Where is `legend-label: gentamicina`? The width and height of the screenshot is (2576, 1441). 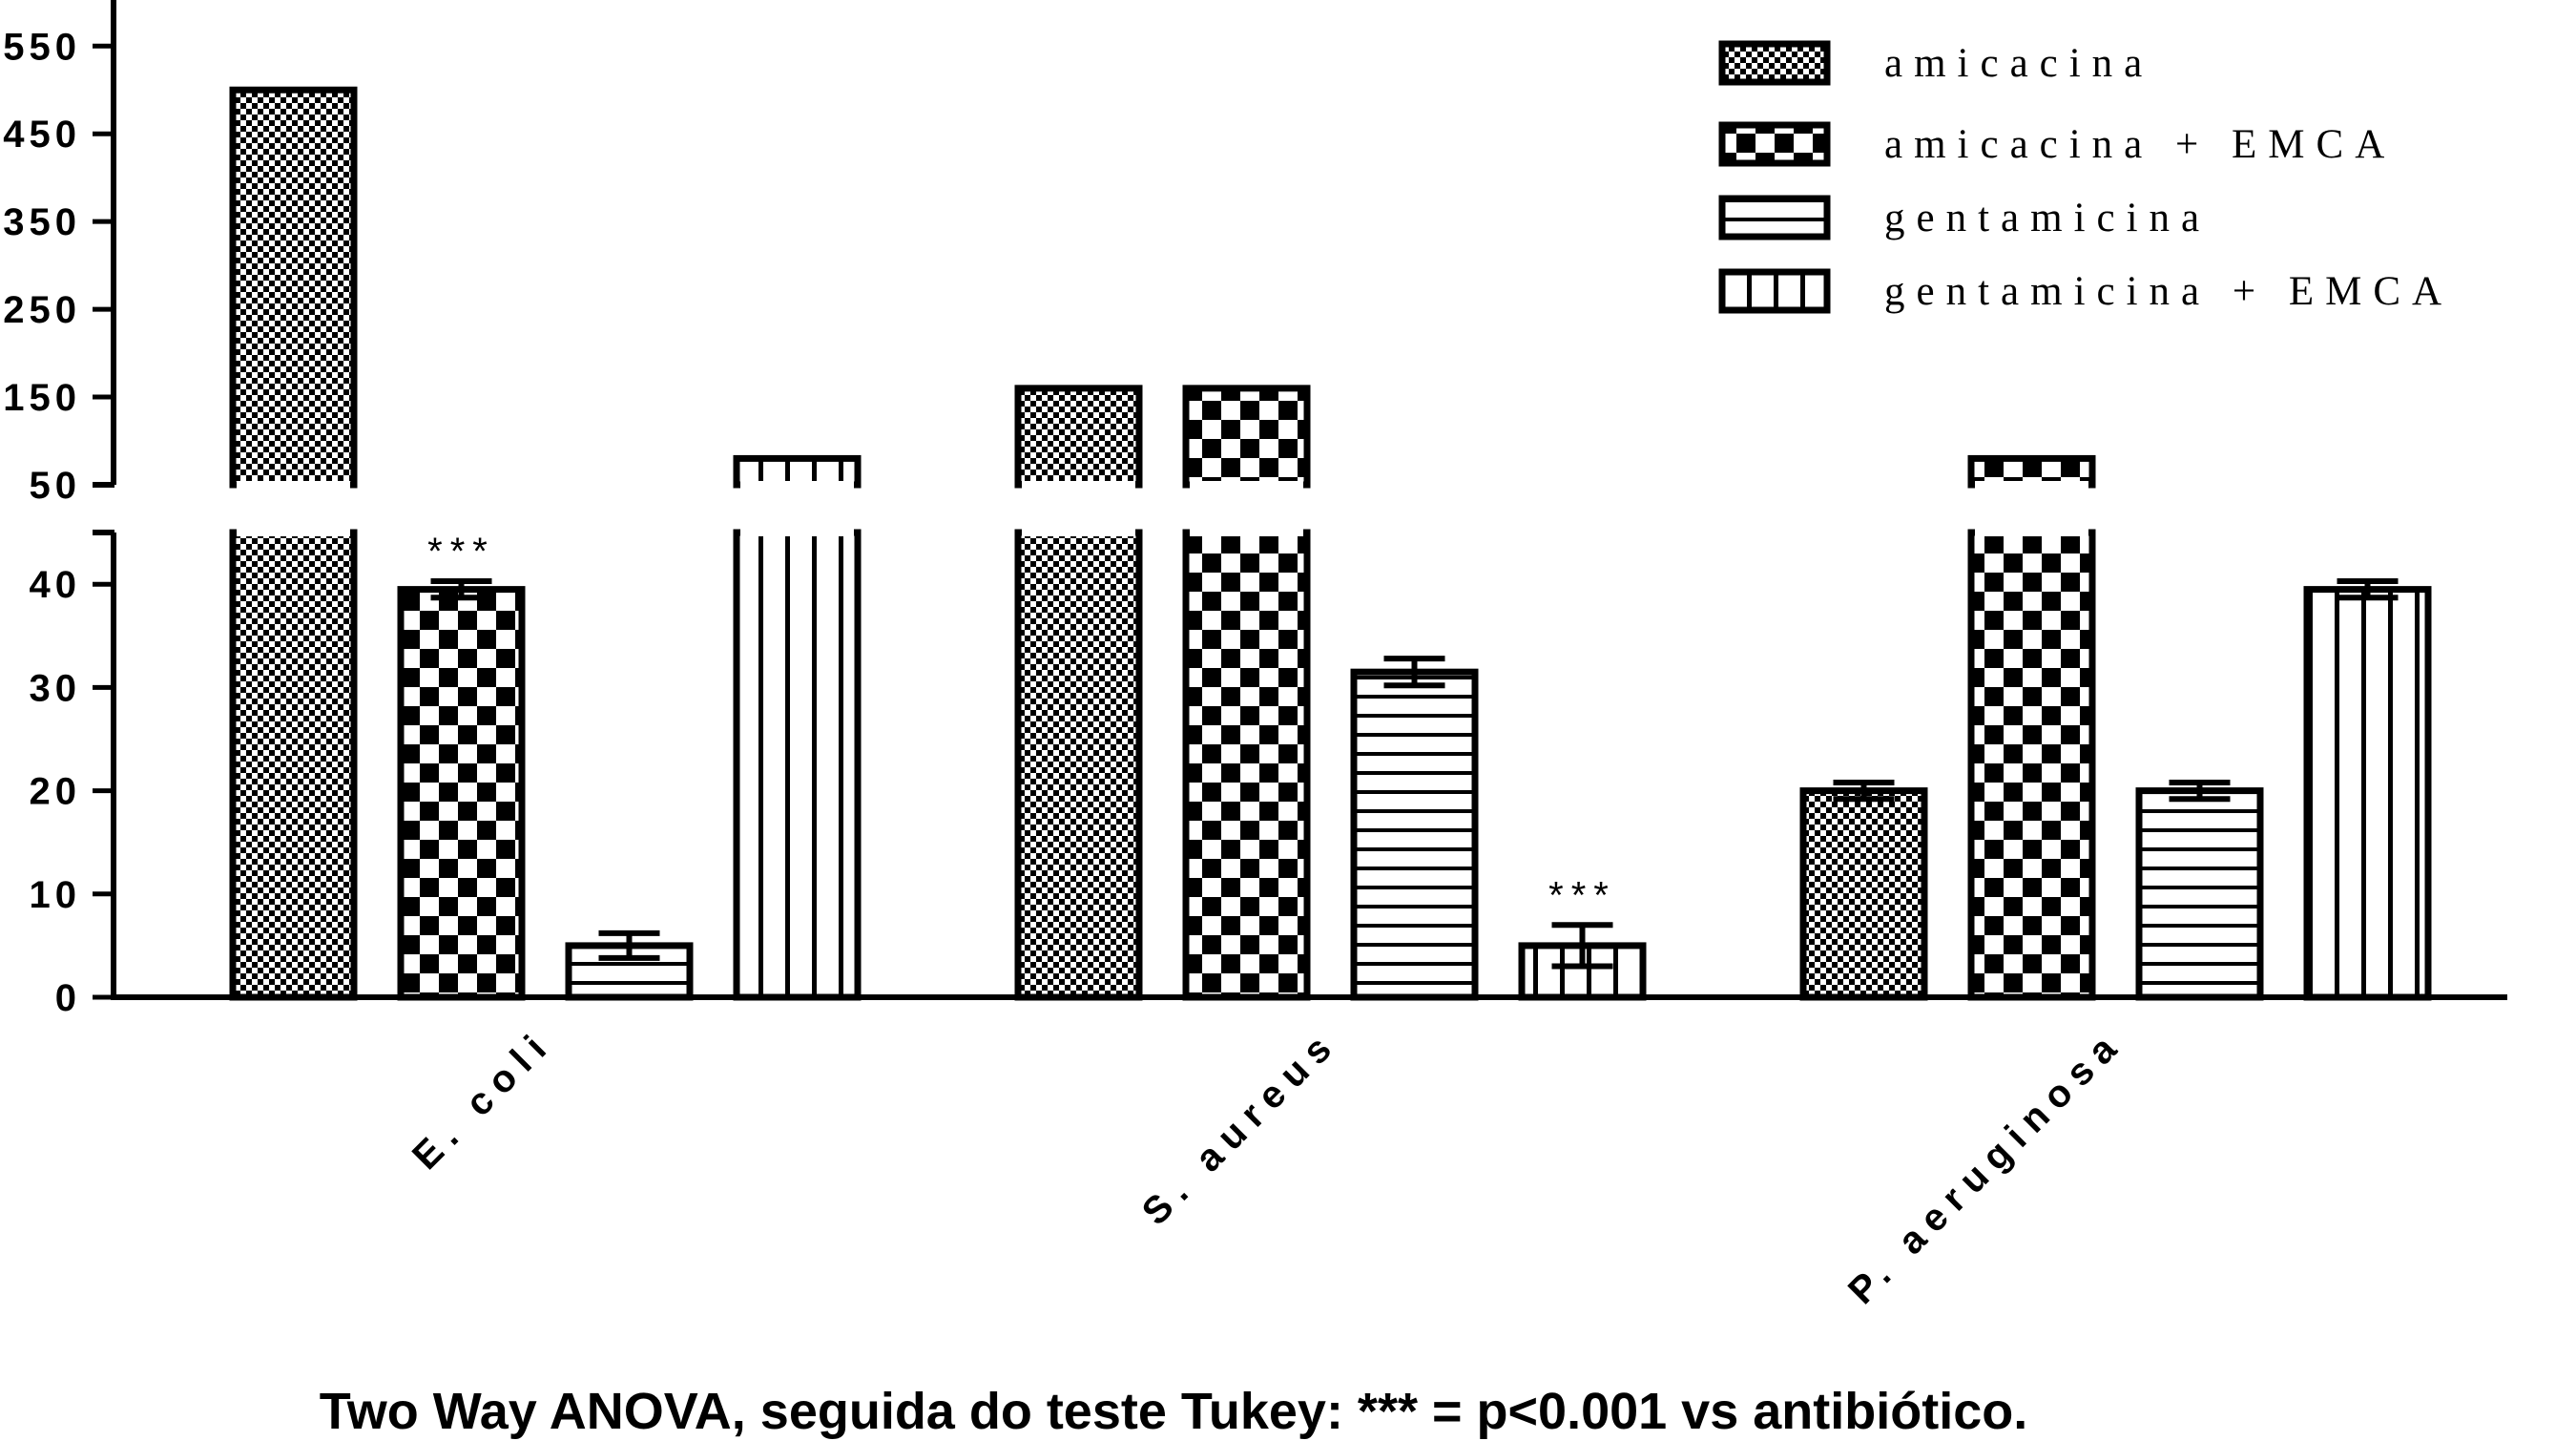 legend-label: gentamicina is located at coordinates (2047, 218).